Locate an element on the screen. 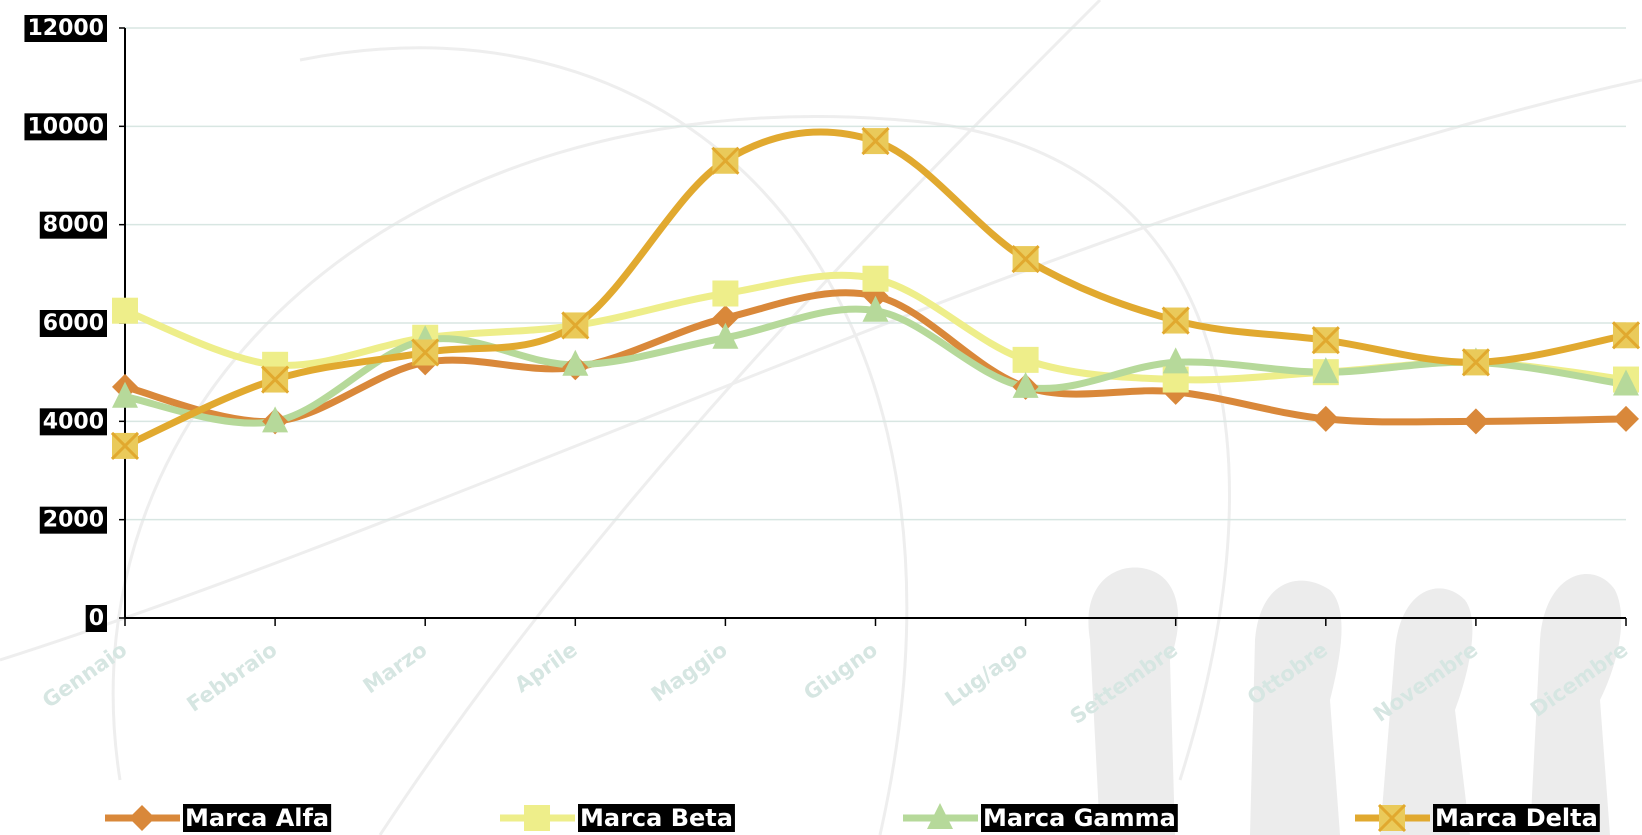  y-tick-label: 0 is located at coordinates (96, 618).